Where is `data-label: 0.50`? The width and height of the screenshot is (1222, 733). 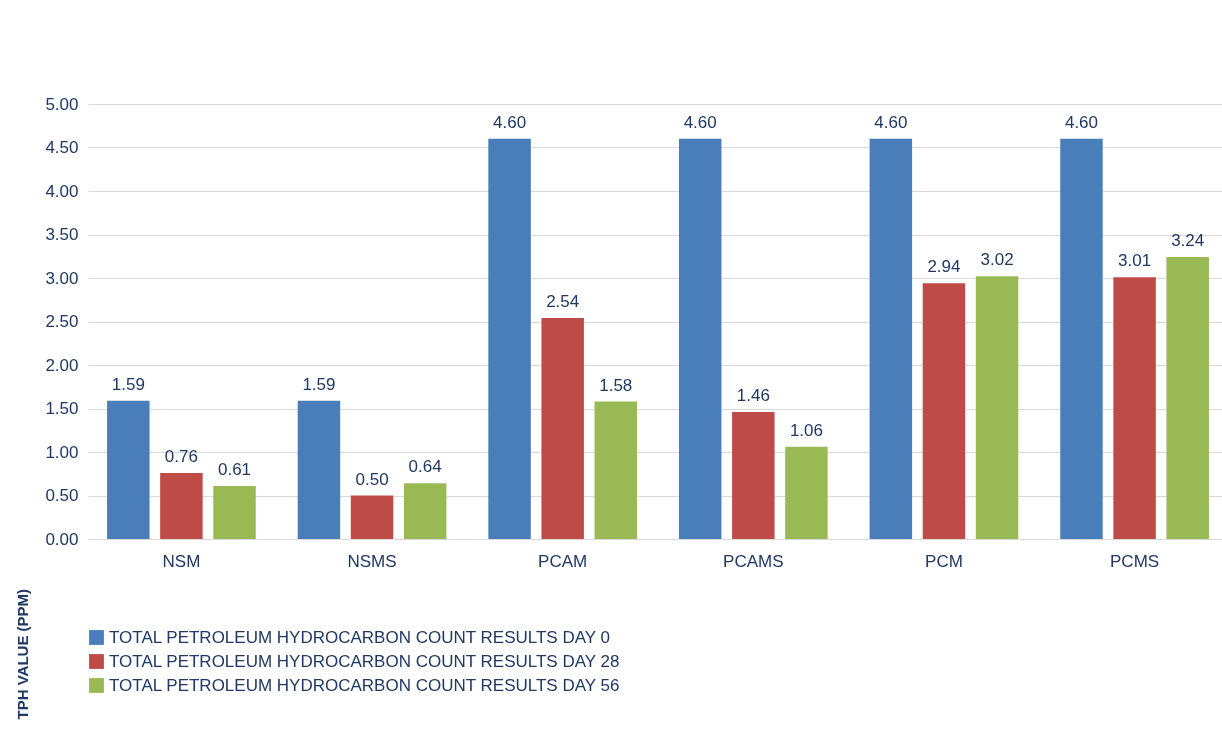
data-label: 0.50 is located at coordinates (372, 479).